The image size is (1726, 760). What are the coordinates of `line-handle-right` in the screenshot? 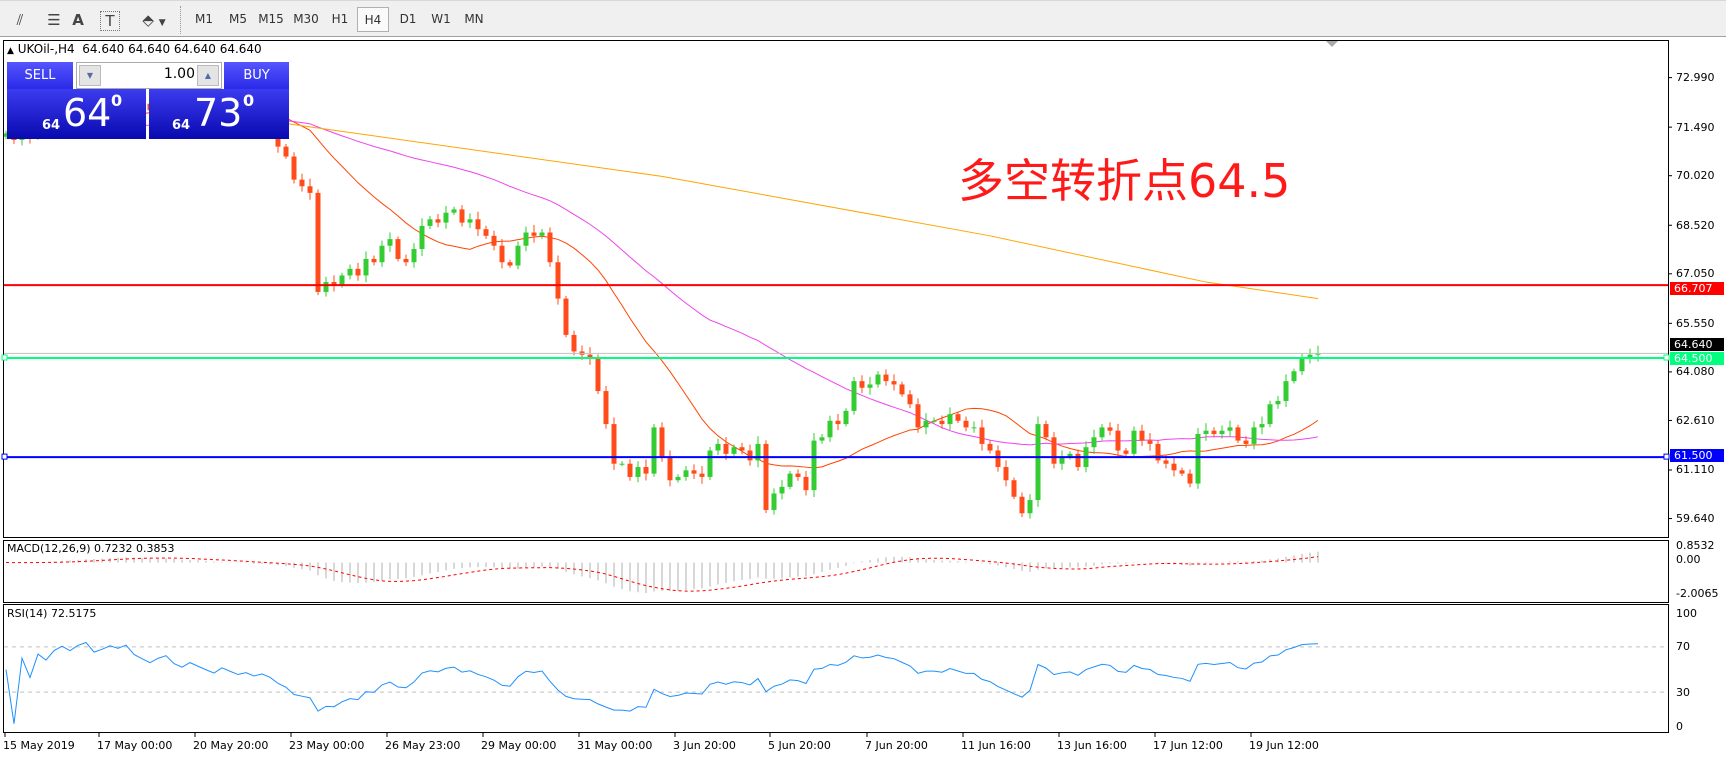 It's located at (1666, 357).